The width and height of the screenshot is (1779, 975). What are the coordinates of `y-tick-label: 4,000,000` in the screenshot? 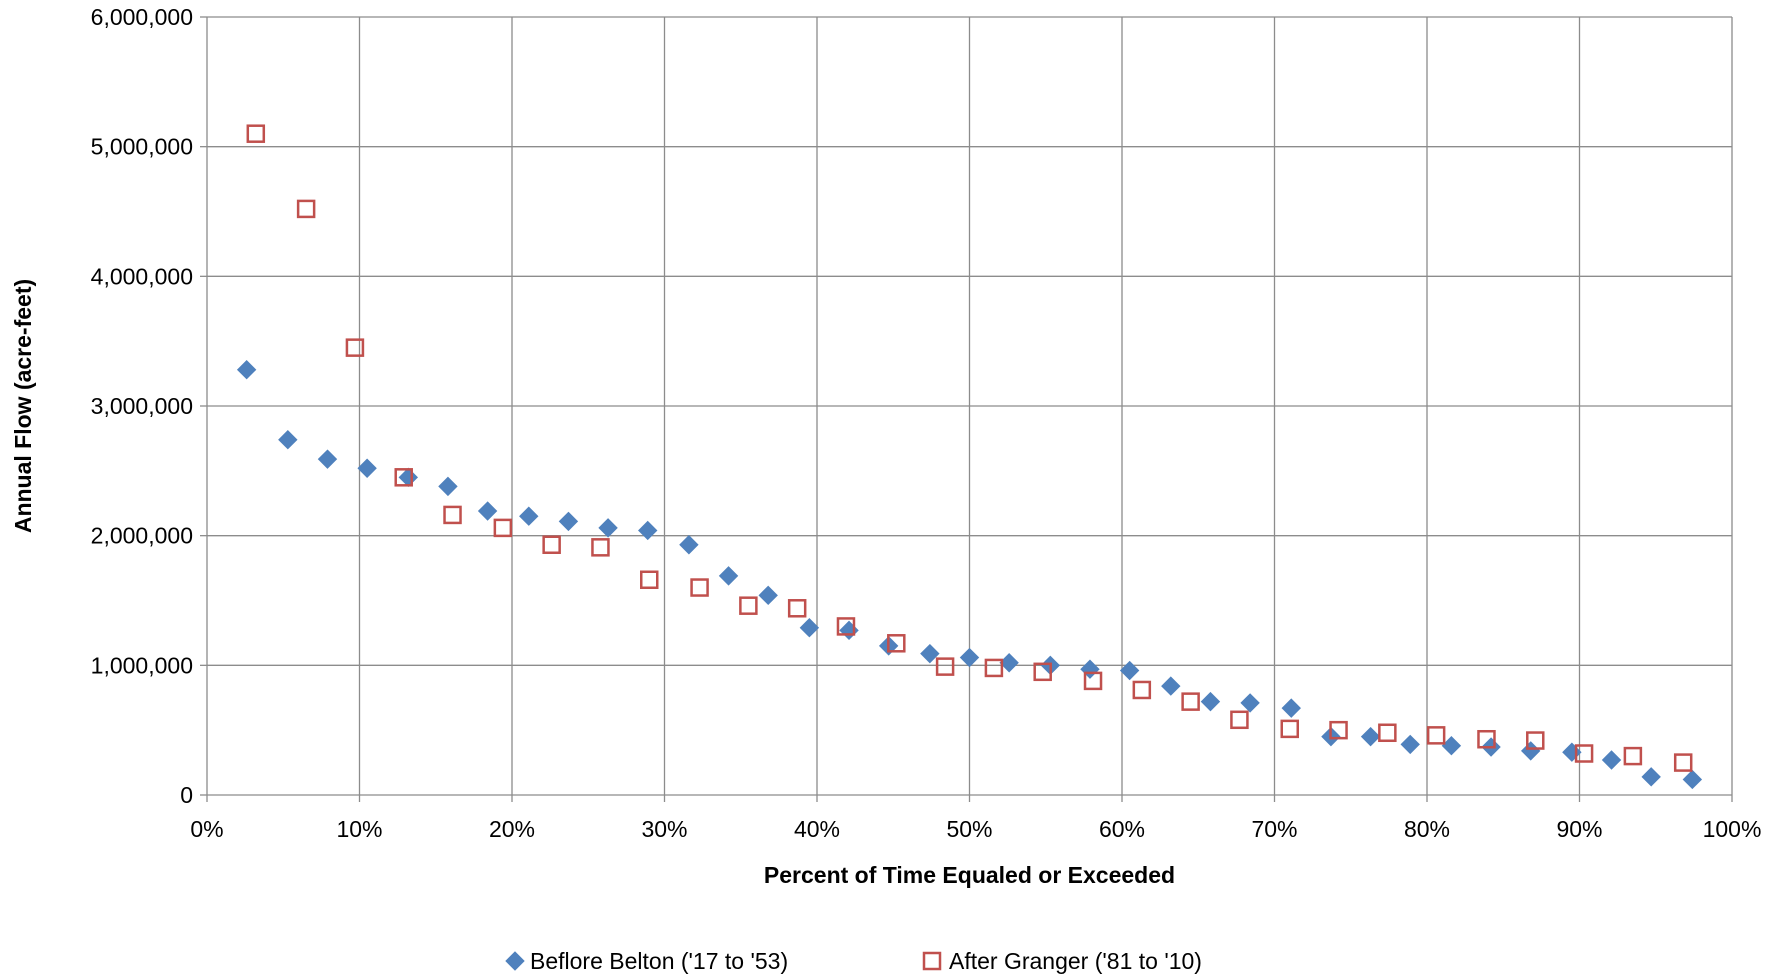 It's located at (142, 276).